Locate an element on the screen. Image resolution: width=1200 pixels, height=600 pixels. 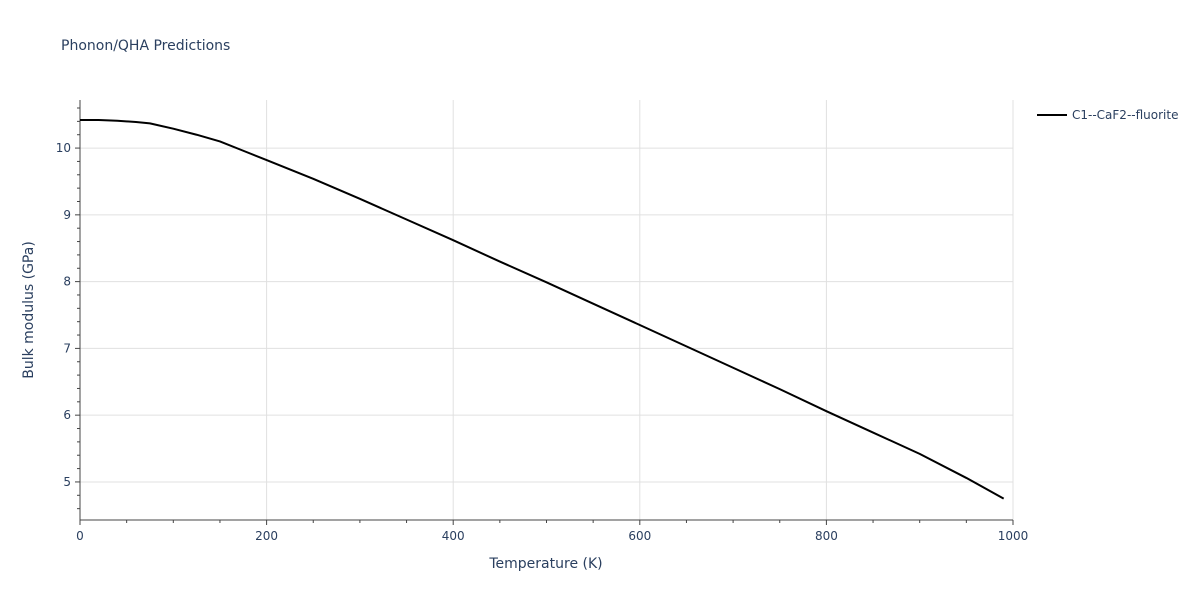
y-tick-label: 10 is located at coordinates (63, 148).